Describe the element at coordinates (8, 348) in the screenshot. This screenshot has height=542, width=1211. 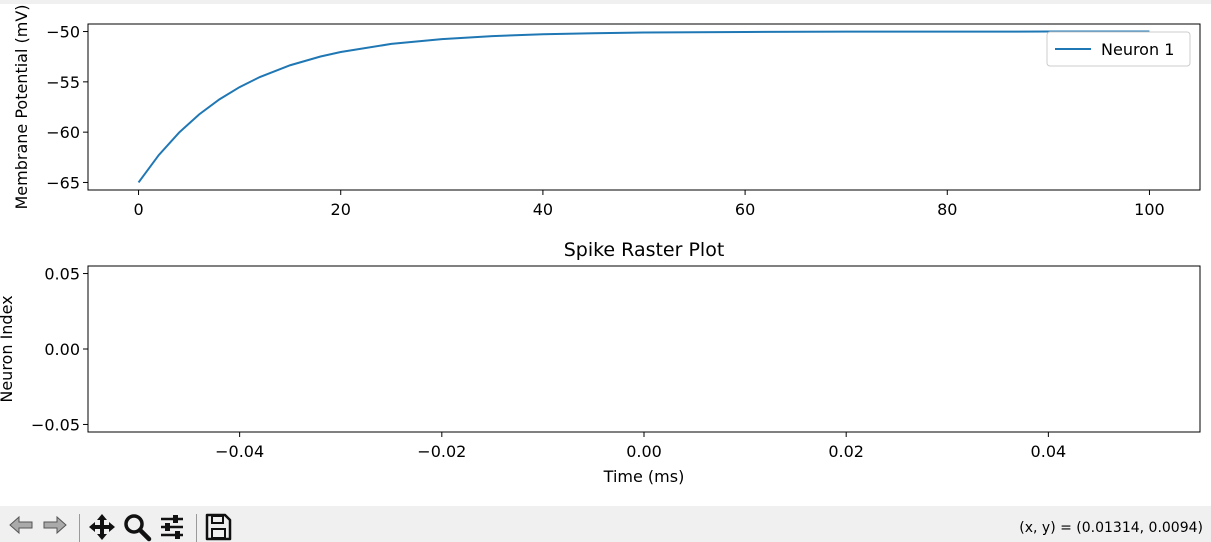
I see `y-axis-label: Neuron Index` at that location.